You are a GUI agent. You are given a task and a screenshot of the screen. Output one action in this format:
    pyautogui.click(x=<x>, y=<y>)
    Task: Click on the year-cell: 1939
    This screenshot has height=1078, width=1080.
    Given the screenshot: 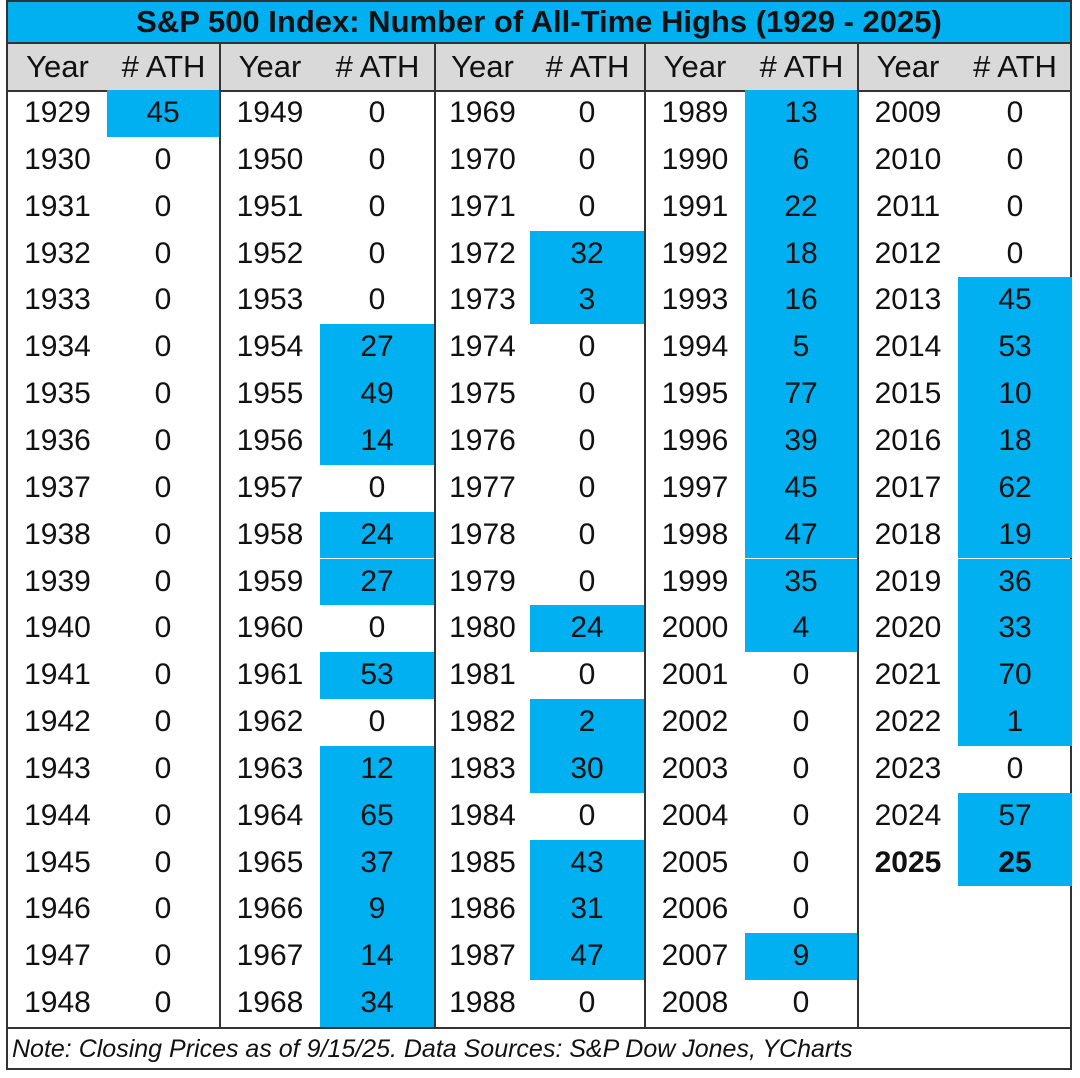 What is the action you would take?
    pyautogui.click(x=57, y=581)
    